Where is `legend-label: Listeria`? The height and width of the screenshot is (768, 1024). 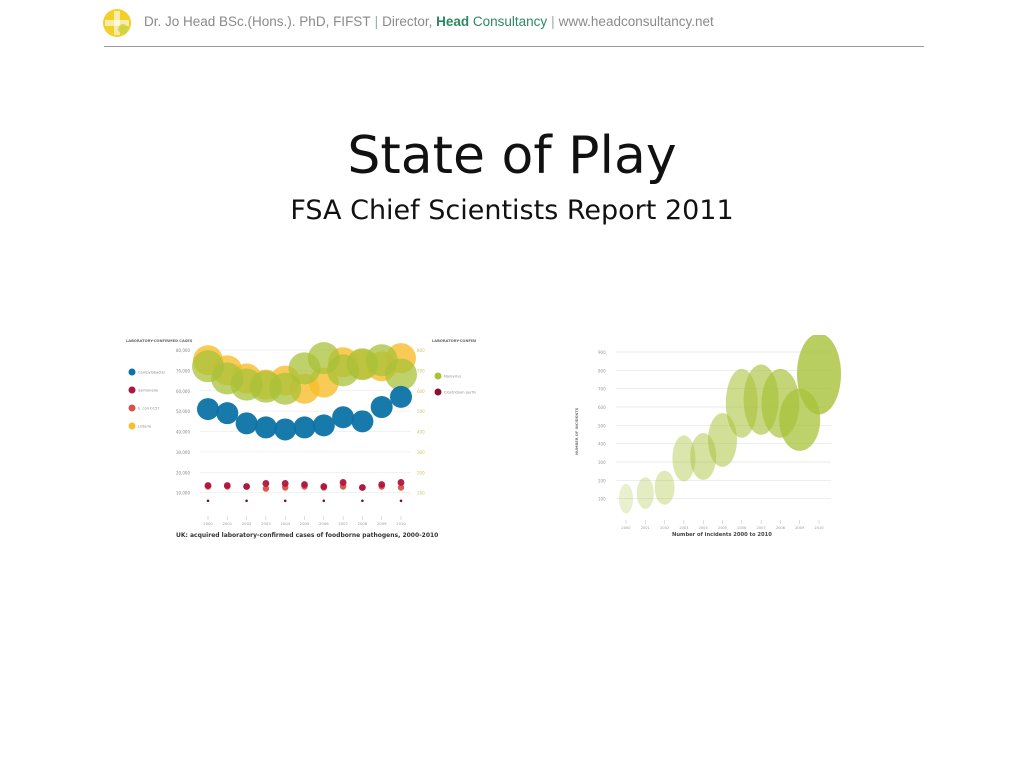
legend-label: Listeria is located at coordinates (144, 427).